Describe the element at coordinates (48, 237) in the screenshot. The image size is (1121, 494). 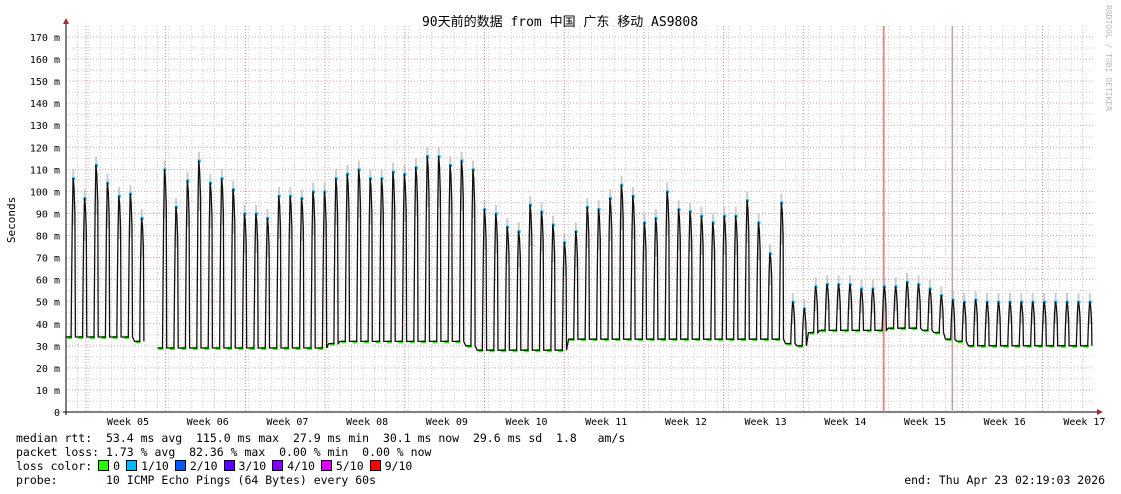
I see `y-tick-label: 80 m` at that location.